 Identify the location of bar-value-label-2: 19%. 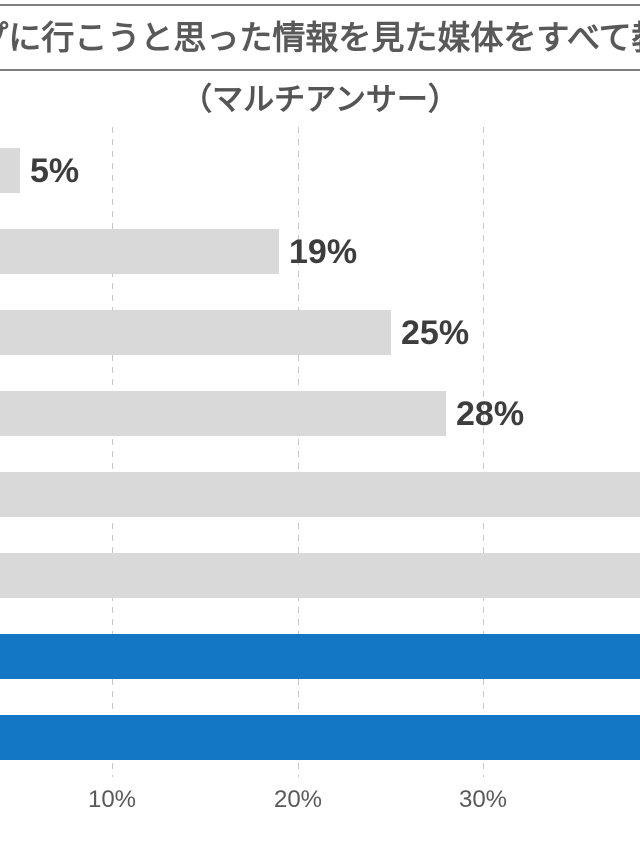
(323, 252).